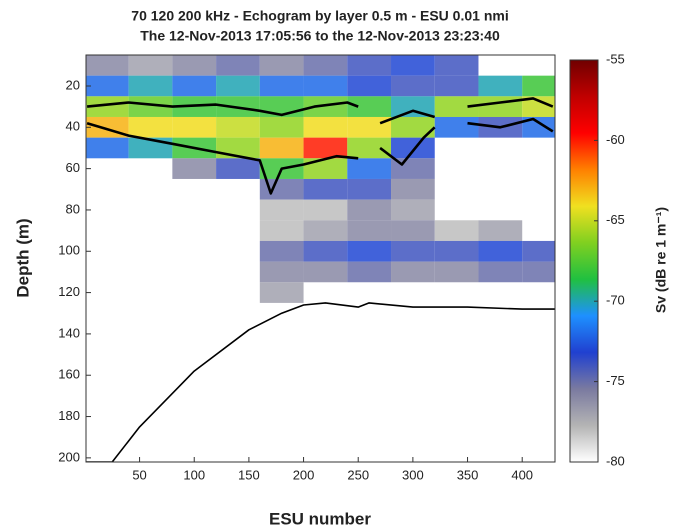 This screenshot has height=531, width=683. What do you see at coordinates (22, 257) in the screenshot?
I see `y-axis-label: Depth (m)` at bounding box center [22, 257].